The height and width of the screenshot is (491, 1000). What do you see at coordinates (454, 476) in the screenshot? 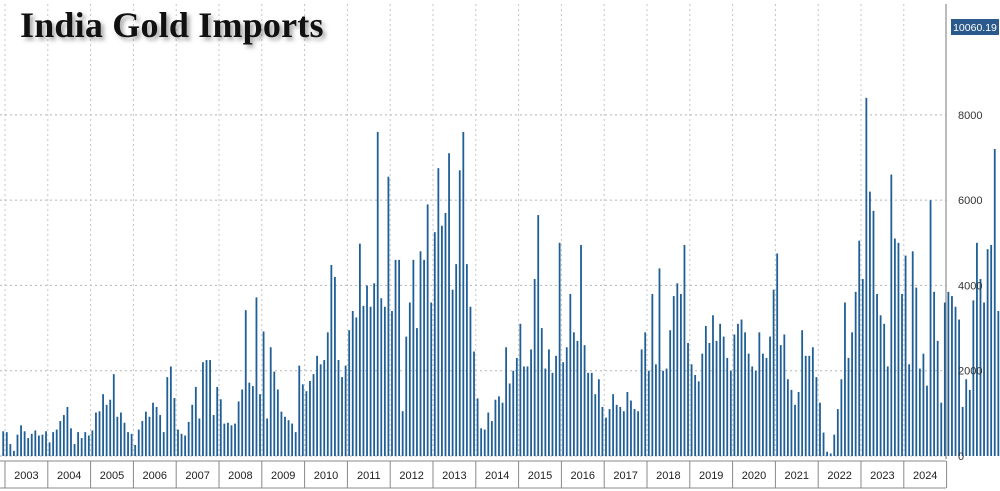
I see `x-tick-label: 2013` at bounding box center [454, 476].